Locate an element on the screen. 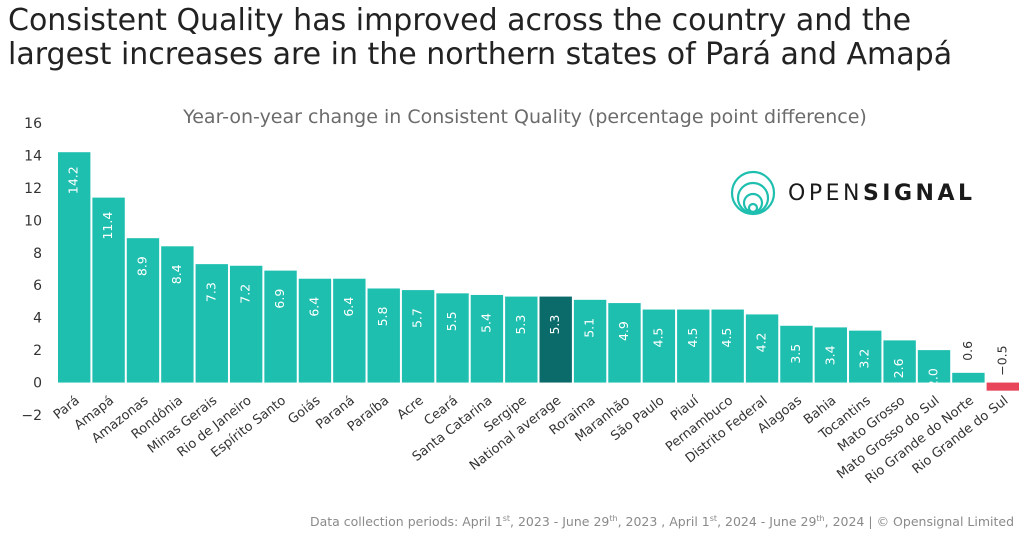 This screenshot has width=1024, height=535. bar-value-label: 6.9 is located at coordinates (279, 299).